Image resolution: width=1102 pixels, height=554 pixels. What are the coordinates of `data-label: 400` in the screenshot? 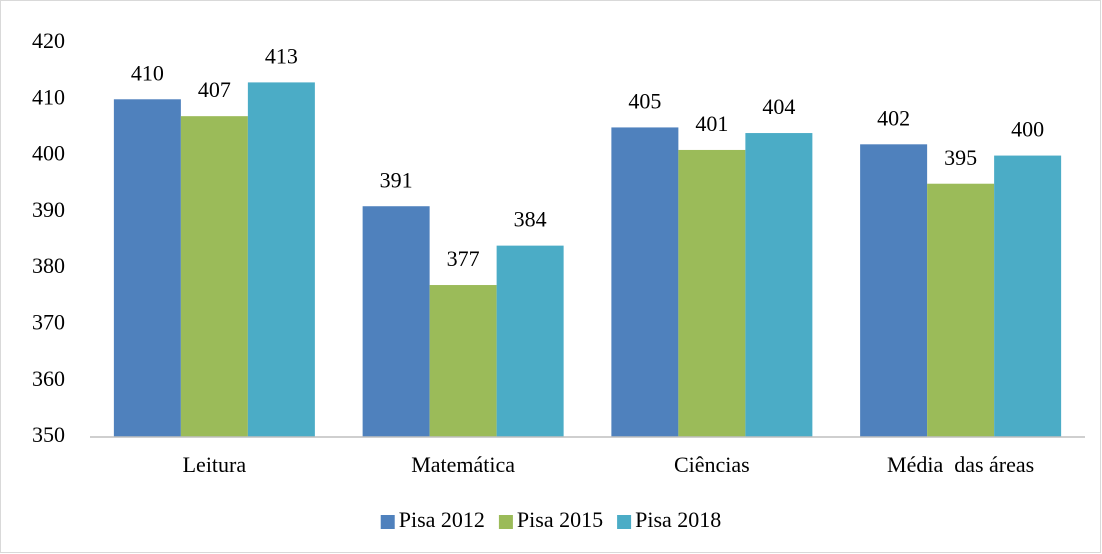 It's located at (1027, 129).